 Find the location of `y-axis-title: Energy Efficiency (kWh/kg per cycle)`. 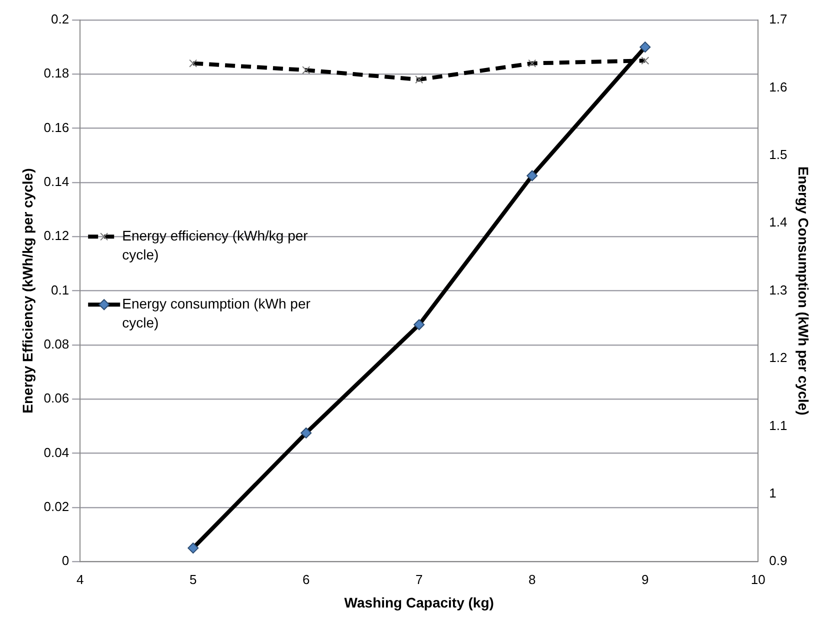

y-axis-title: Energy Efficiency (kWh/kg per cycle) is located at coordinates (27, 291).